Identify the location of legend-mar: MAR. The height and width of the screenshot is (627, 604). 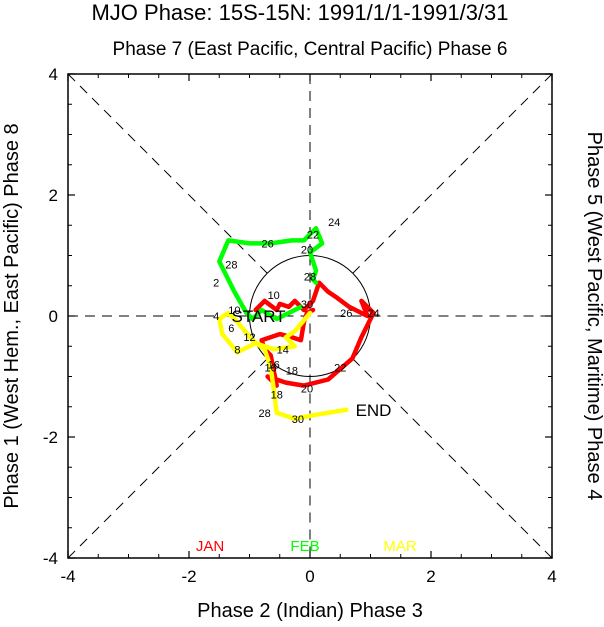
(400, 546).